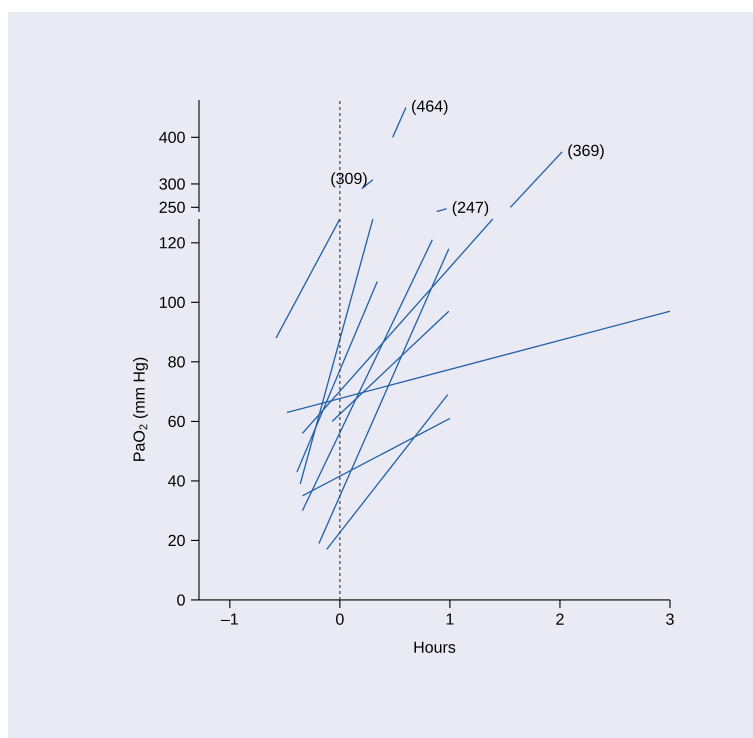 The height and width of the screenshot is (738, 753). I want to click on x-tick-label: 1, so click(450, 619).